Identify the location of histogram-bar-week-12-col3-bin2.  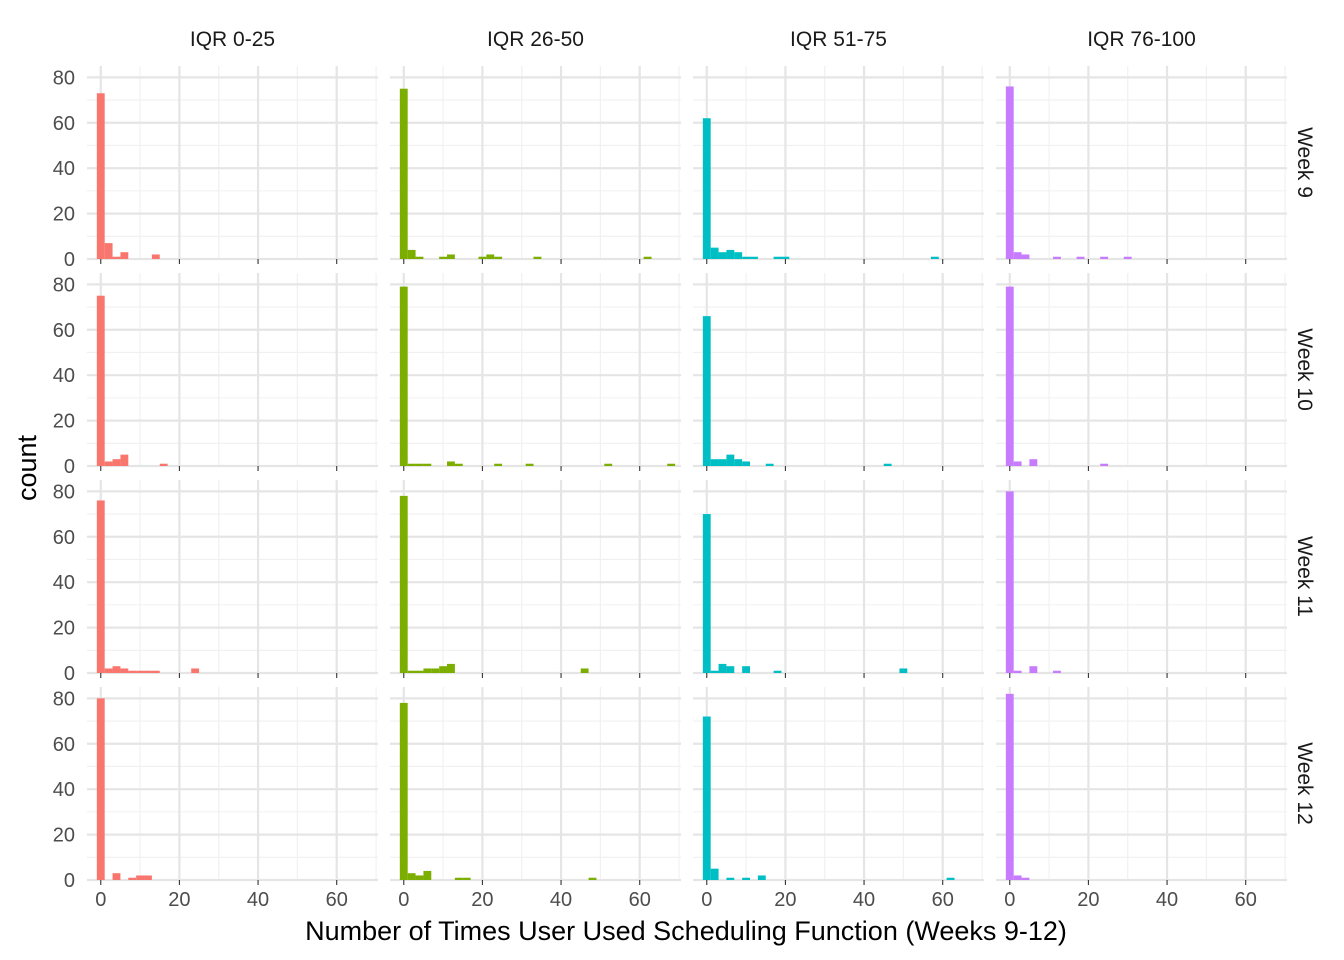
(1025, 878).